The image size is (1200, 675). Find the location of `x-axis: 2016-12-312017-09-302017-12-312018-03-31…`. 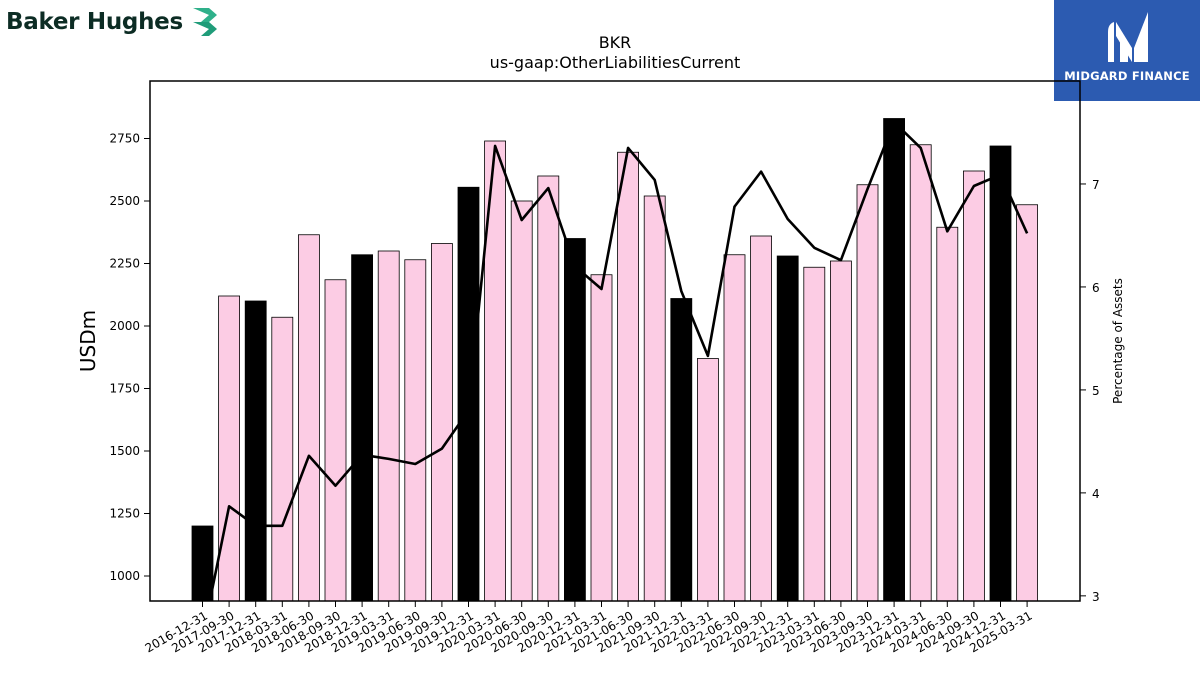

x-axis: 2016-12-312017-09-302017-12-312018-03-31… is located at coordinates (589, 628).